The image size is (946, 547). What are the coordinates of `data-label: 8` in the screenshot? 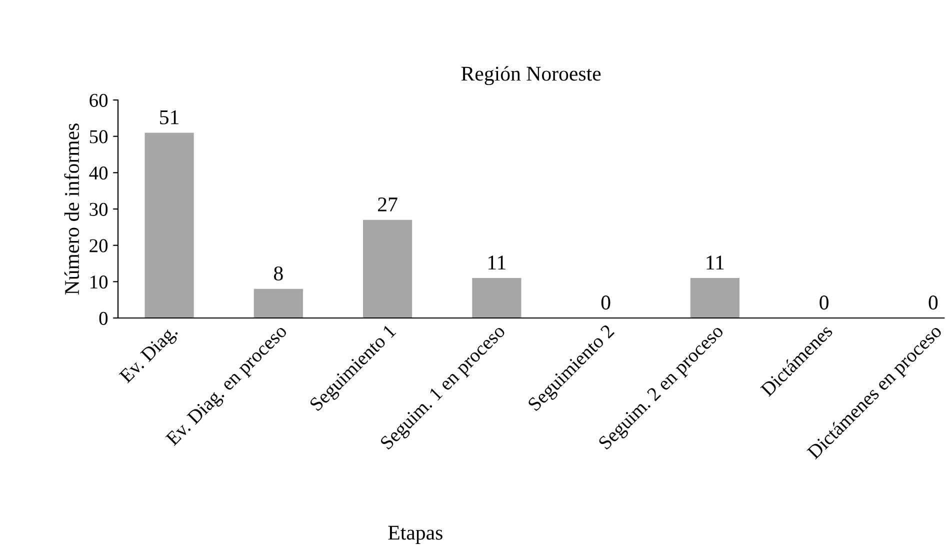 It's located at (278, 273).